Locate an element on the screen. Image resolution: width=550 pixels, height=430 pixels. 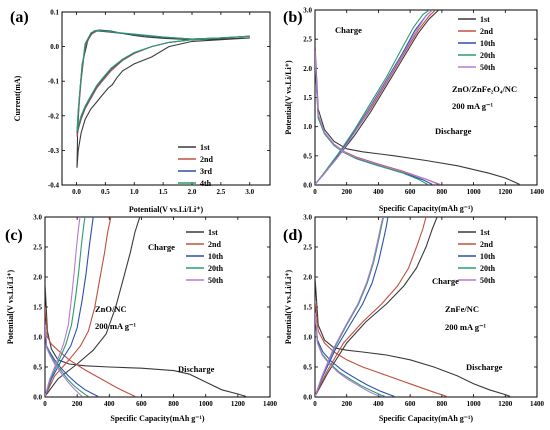
x-tick-label: 800 is located at coordinates (442, 404).